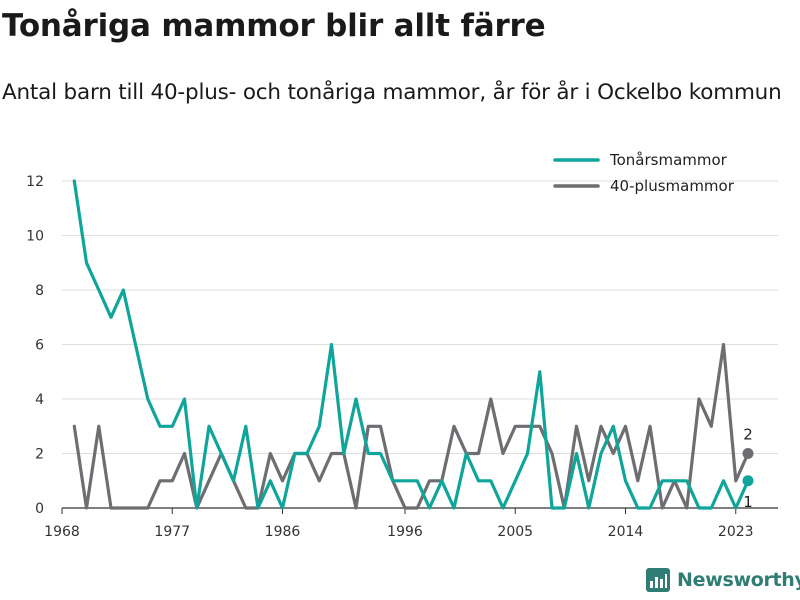  I want to click on end-point-ton-rsmammor, so click(748, 481).